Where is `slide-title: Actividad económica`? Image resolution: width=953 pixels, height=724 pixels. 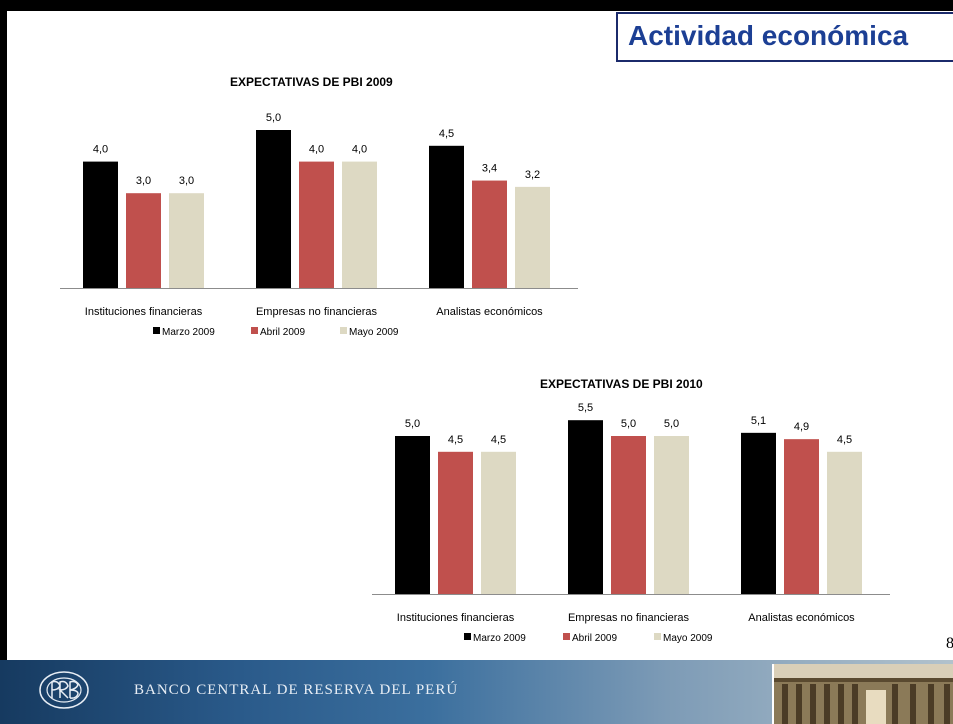 slide-title: Actividad económica is located at coordinates (768, 35).